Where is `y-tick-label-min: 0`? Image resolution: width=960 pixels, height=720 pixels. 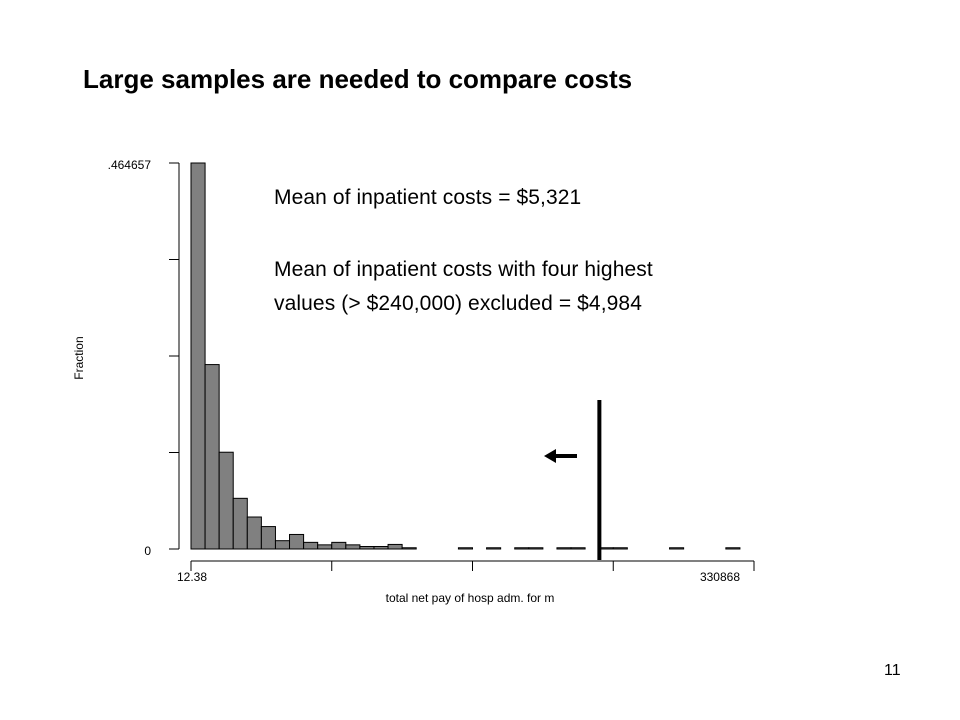
y-tick-label-min: 0 is located at coordinates (147, 551).